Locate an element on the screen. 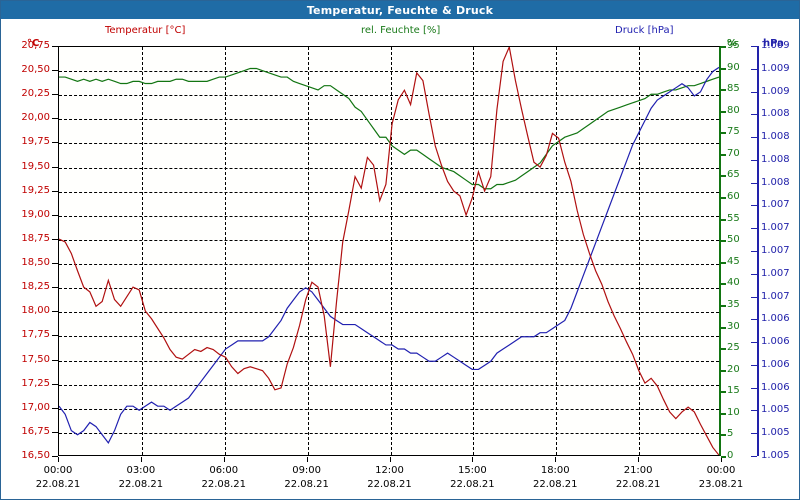 The image size is (800, 500). humidity-tick-label: 40 is located at coordinates (733, 283).